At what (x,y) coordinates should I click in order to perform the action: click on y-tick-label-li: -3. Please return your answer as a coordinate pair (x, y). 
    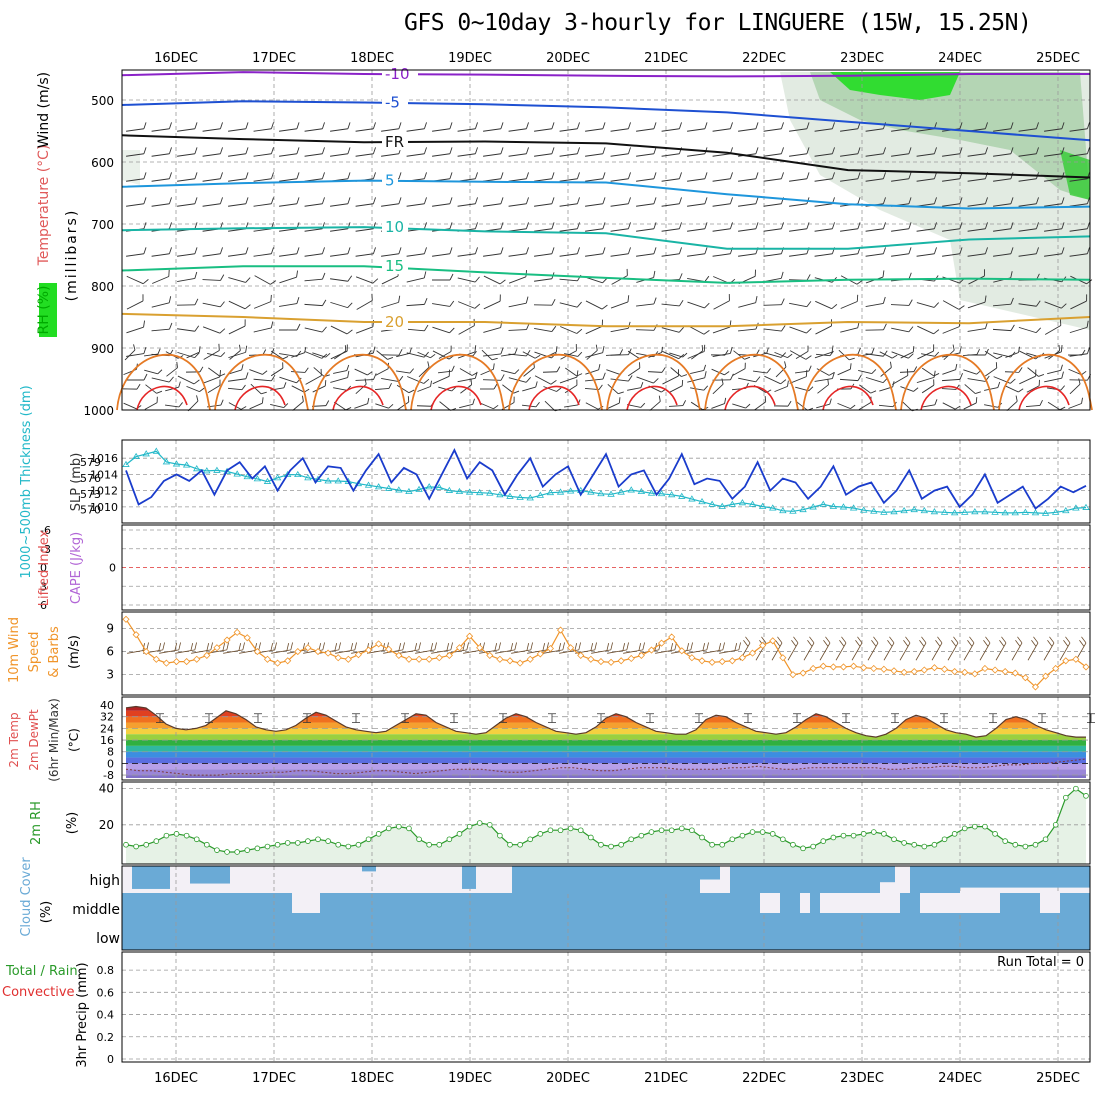
    Looking at the image, I should click on (45, 549).